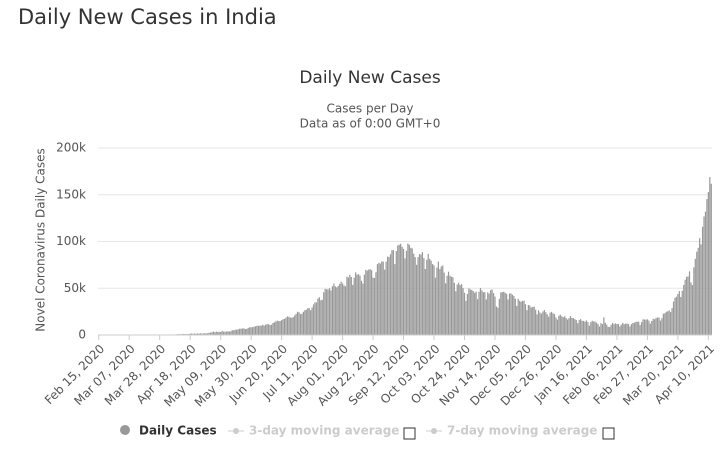  I want to click on legend-marker, so click(236, 431).